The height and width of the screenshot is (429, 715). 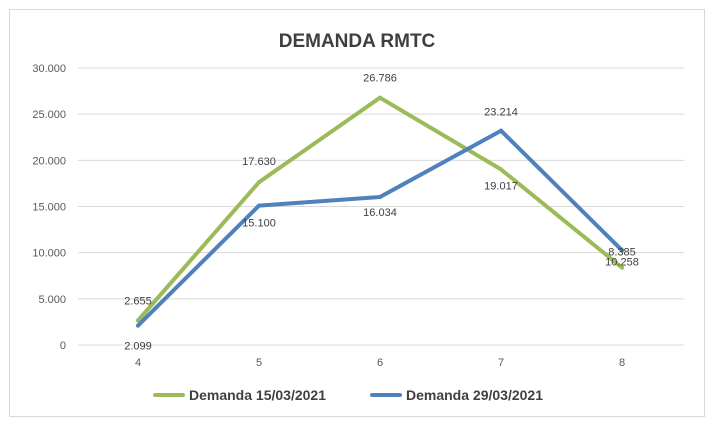 I want to click on y-tick-label: 30.000, so click(x=49, y=69).